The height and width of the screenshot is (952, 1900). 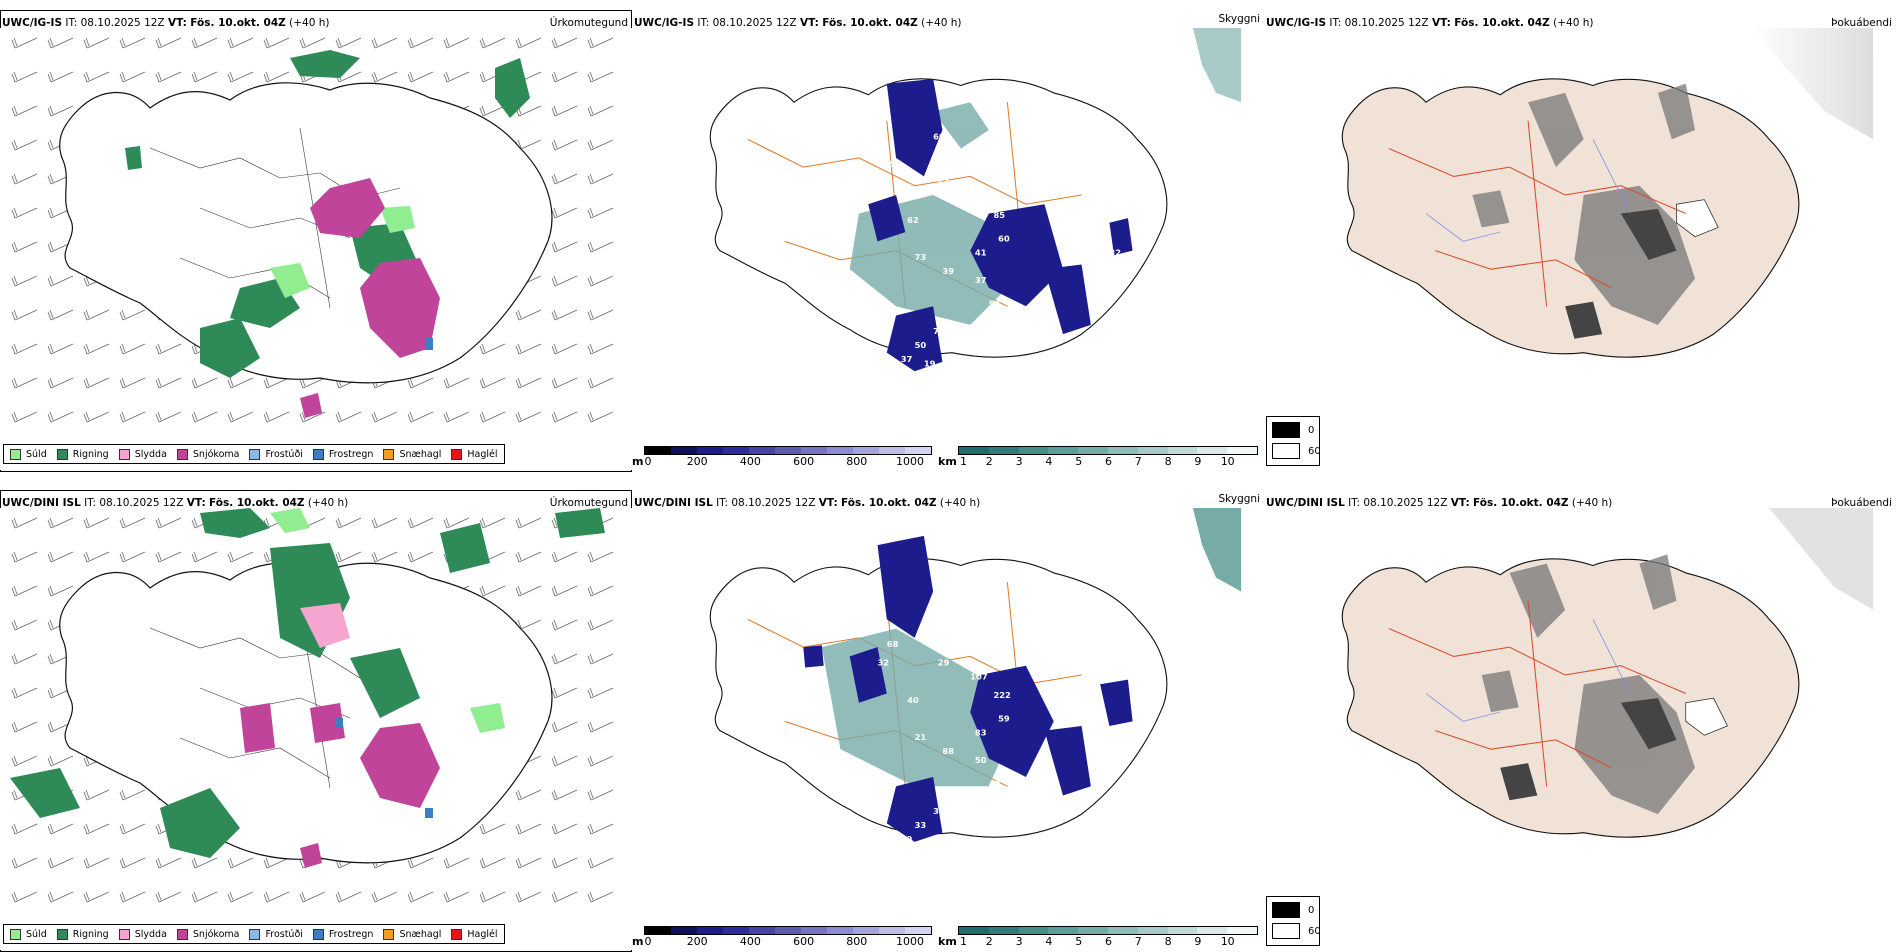 I want to click on legend-item: Snjókoma, so click(x=207, y=934).